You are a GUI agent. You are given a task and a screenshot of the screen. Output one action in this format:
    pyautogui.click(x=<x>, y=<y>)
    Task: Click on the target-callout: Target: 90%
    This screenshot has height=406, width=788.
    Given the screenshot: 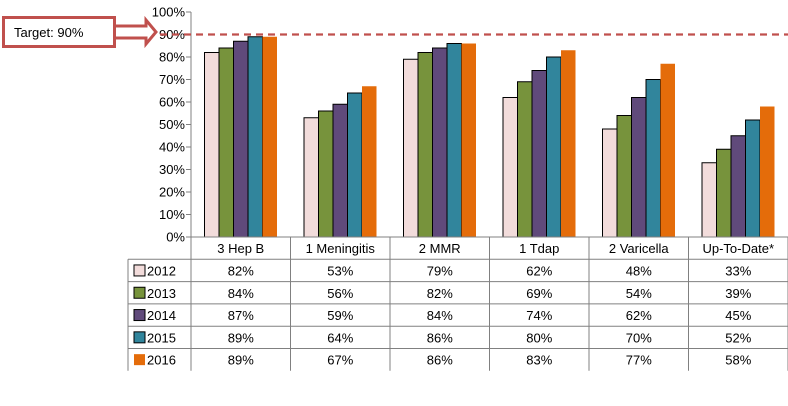 What is the action you would take?
    pyautogui.click(x=59, y=32)
    